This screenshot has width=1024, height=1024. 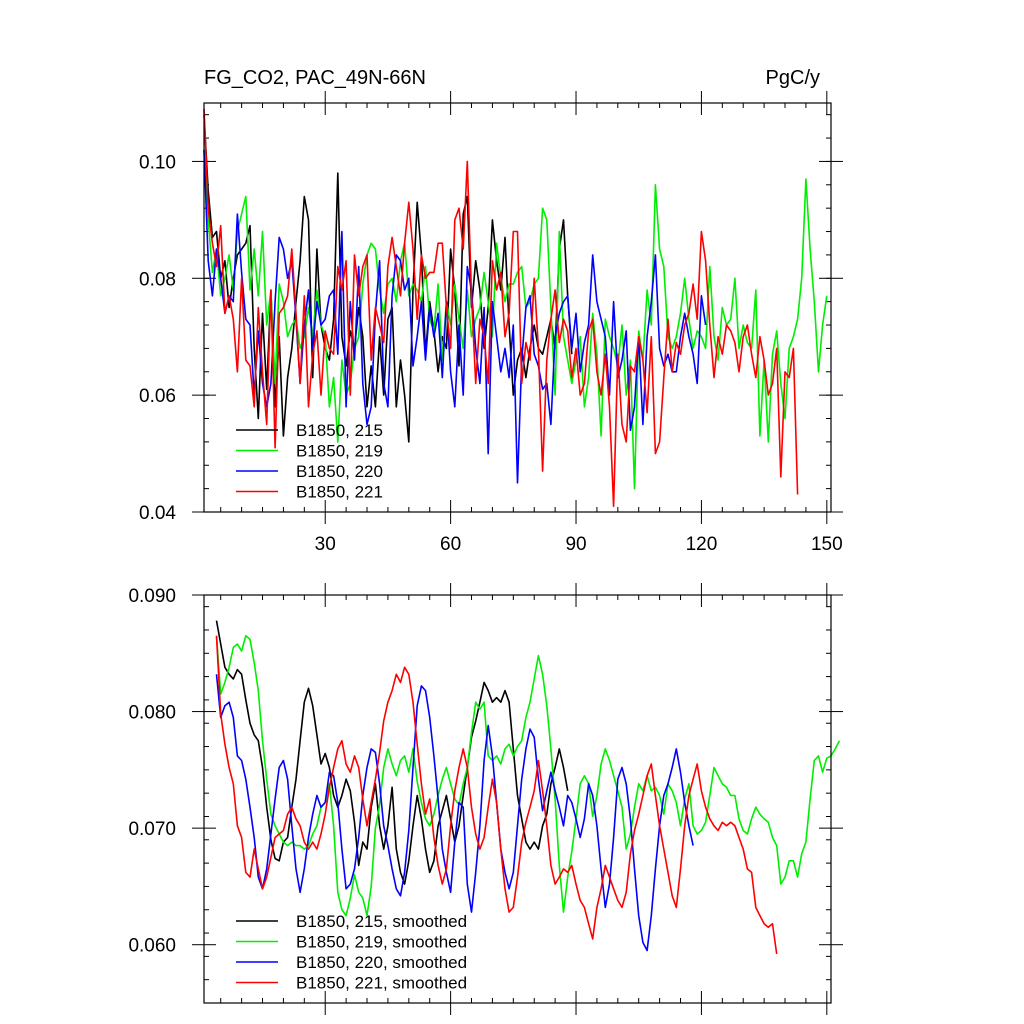 I want to click on x-tick-label: 120, so click(x=702, y=544).